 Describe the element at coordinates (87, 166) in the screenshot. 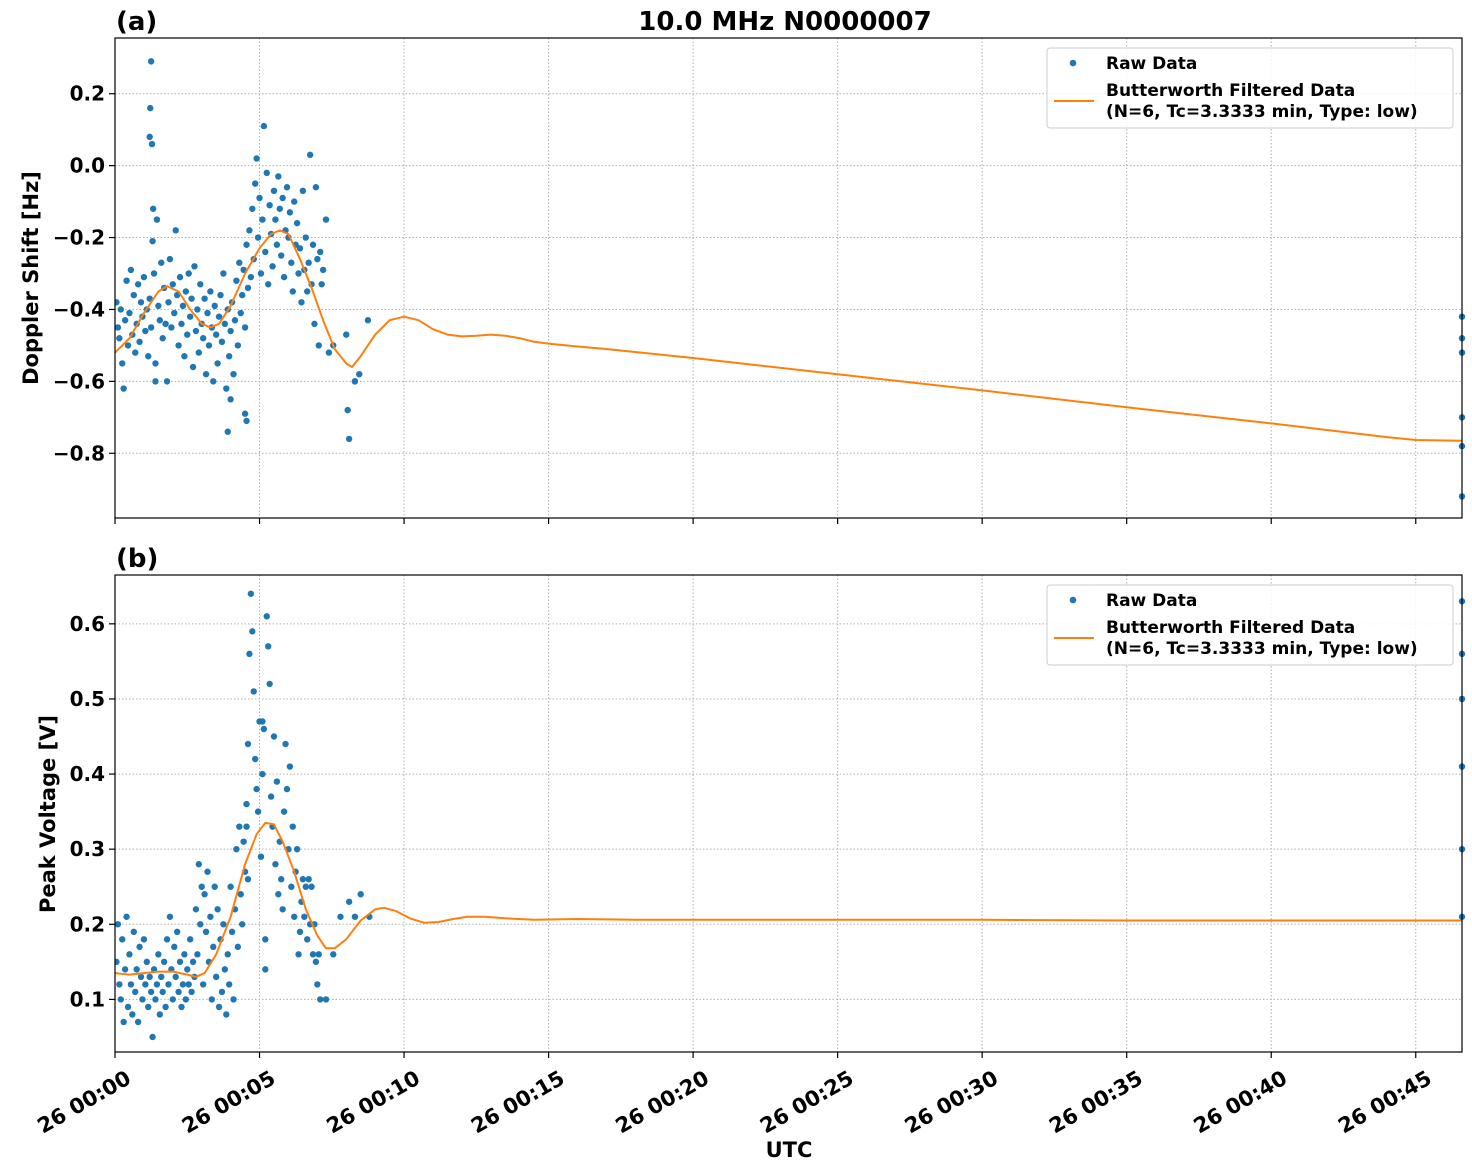

I see `panel-a-ytick-label: 0.0` at that location.